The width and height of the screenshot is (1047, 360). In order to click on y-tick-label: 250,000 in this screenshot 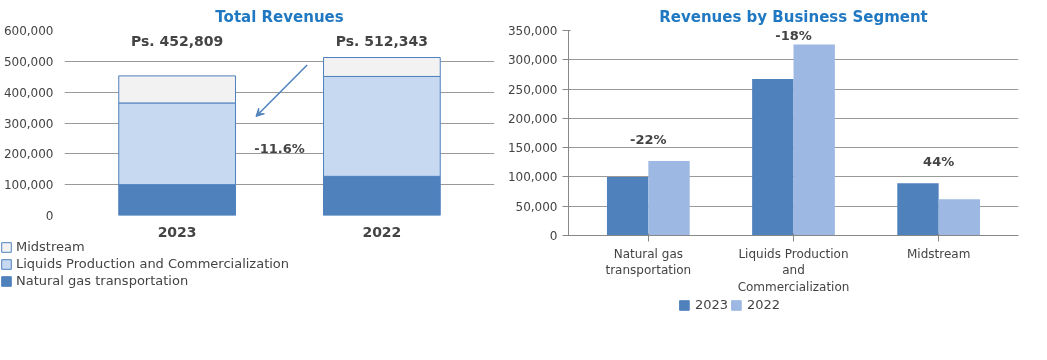, I will do `click(532, 89)`.